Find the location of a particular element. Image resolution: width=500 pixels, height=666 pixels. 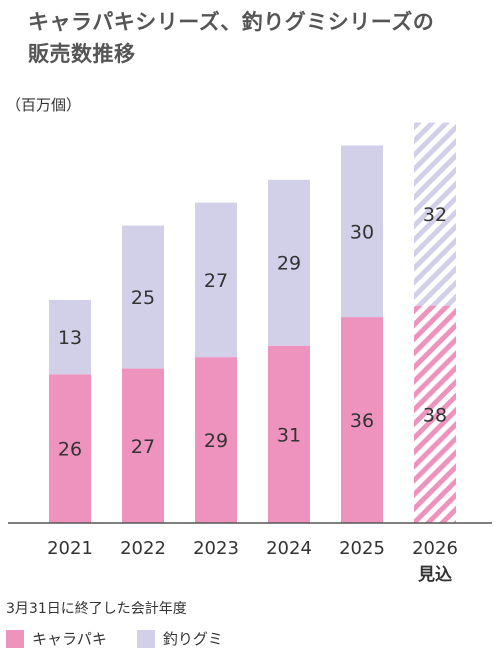

fiscal-year-note: 3月31日に終了した会計年度 is located at coordinates (96, 609).